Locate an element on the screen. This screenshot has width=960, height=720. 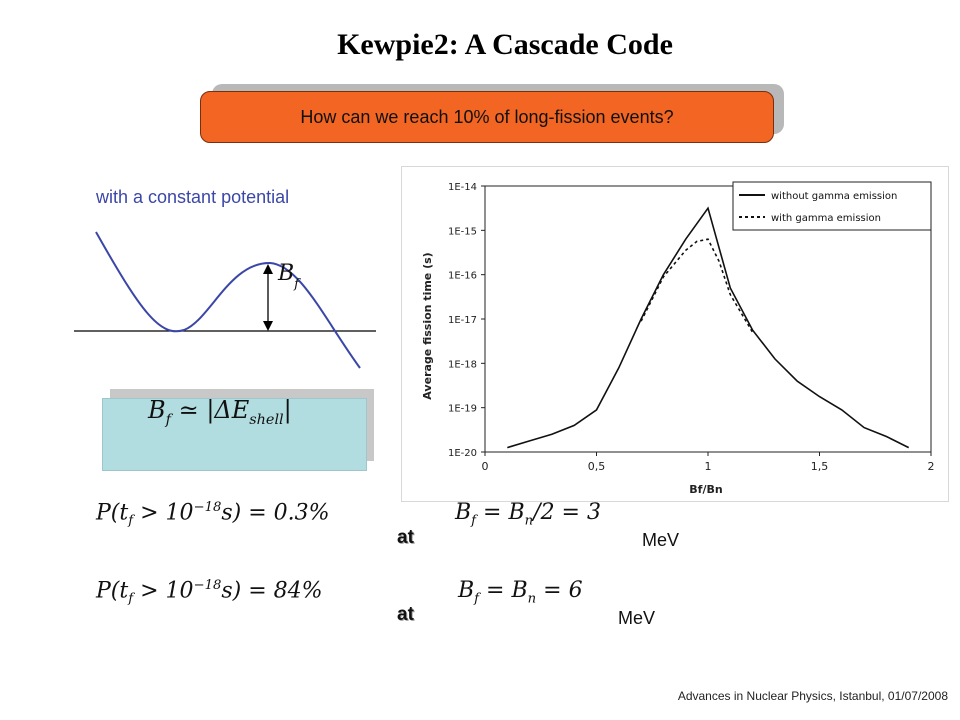
at-label-2: at is located at coordinates (405, 614).